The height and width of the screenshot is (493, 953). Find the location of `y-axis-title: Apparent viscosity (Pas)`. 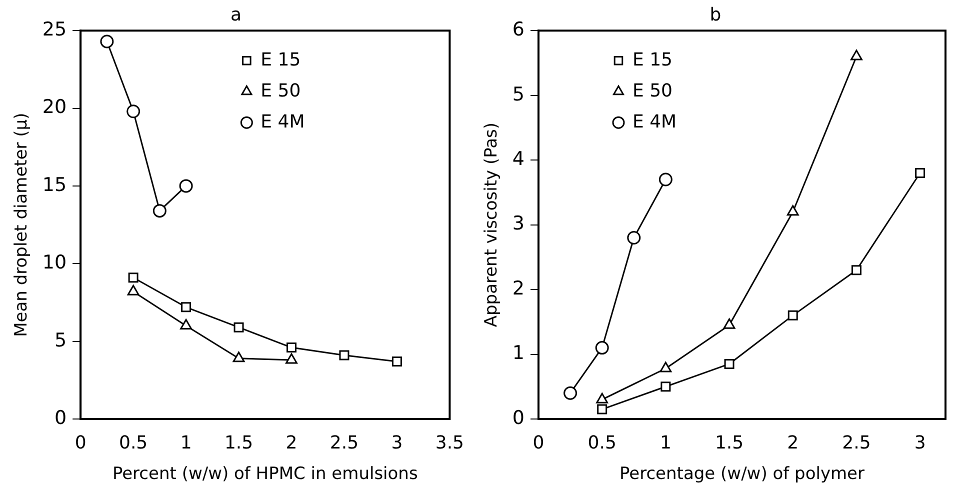

y-axis-title: Apparent viscosity (Pas) is located at coordinates (492, 225).